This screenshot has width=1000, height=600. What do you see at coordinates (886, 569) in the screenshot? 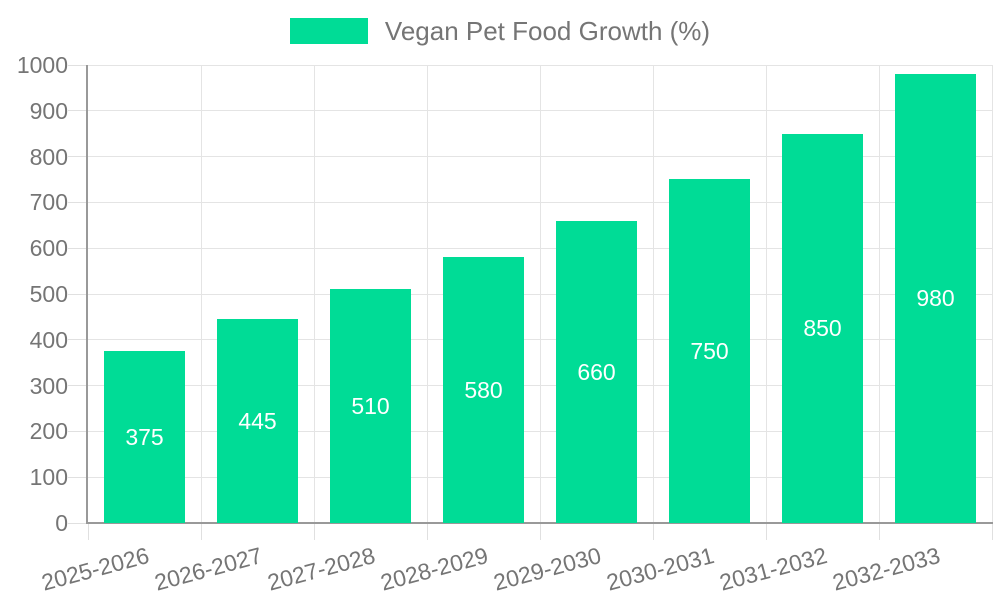
I see `x-axis-label: 2032-2033` at bounding box center [886, 569].